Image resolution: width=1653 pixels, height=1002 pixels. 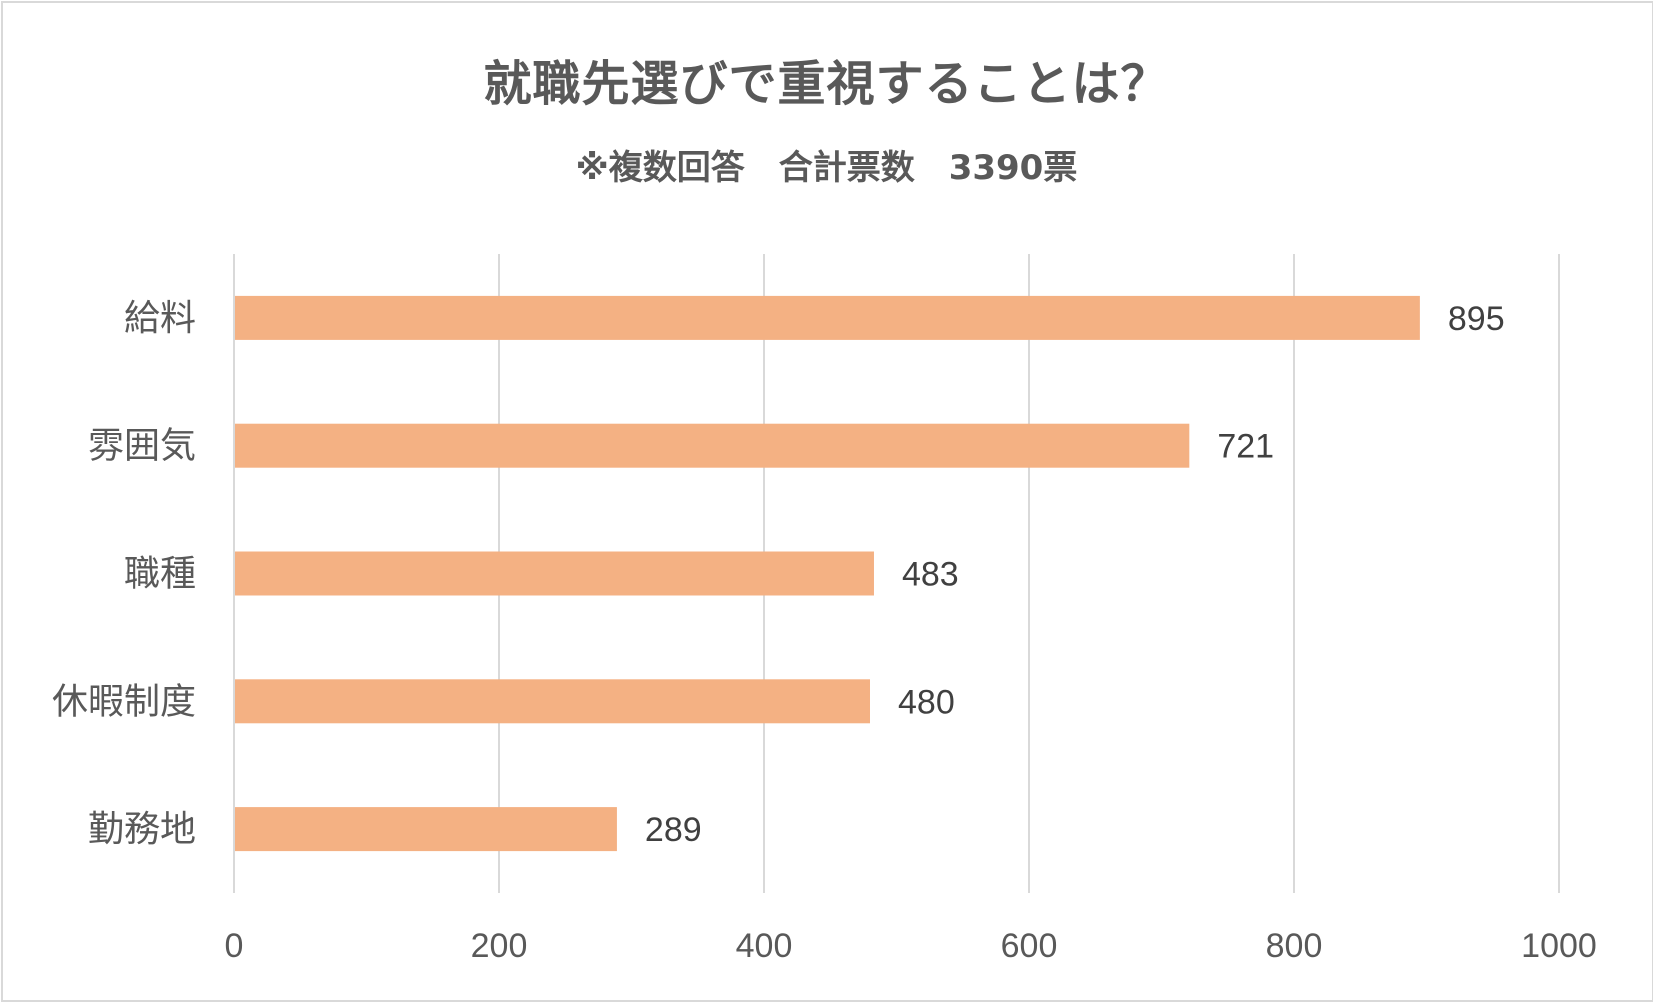 What do you see at coordinates (673, 830) in the screenshot?
I see `data-label: 289` at bounding box center [673, 830].